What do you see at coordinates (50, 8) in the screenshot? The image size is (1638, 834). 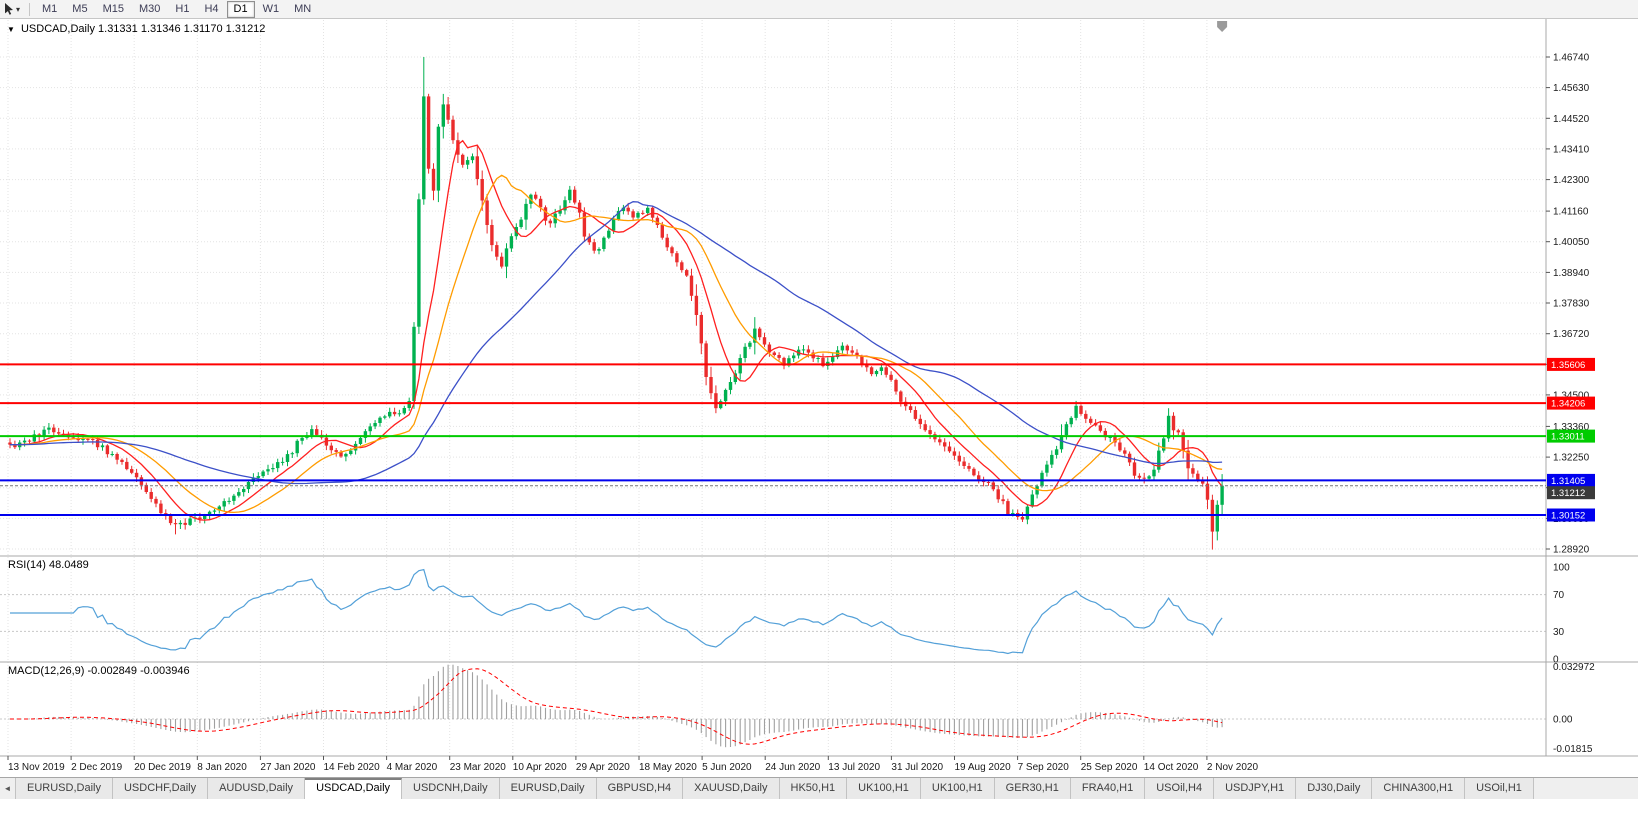 I see `timeframe-button-m1: M1` at bounding box center [50, 8].